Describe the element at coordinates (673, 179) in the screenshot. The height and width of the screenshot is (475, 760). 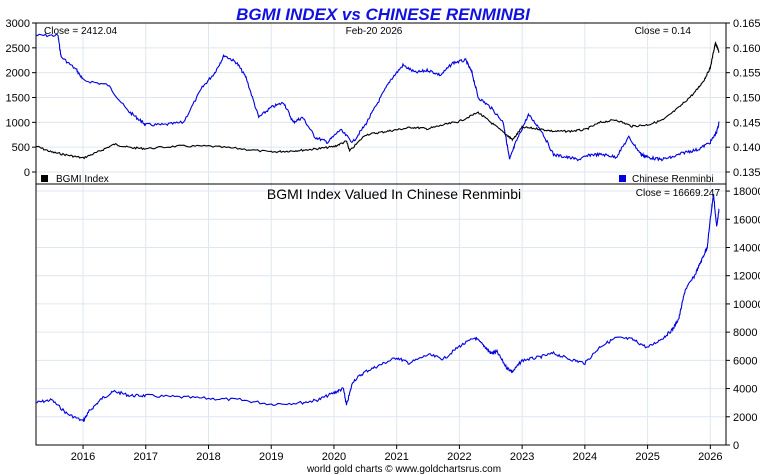
I see `legend-renminbi-label: Chinese Renminbi` at that location.